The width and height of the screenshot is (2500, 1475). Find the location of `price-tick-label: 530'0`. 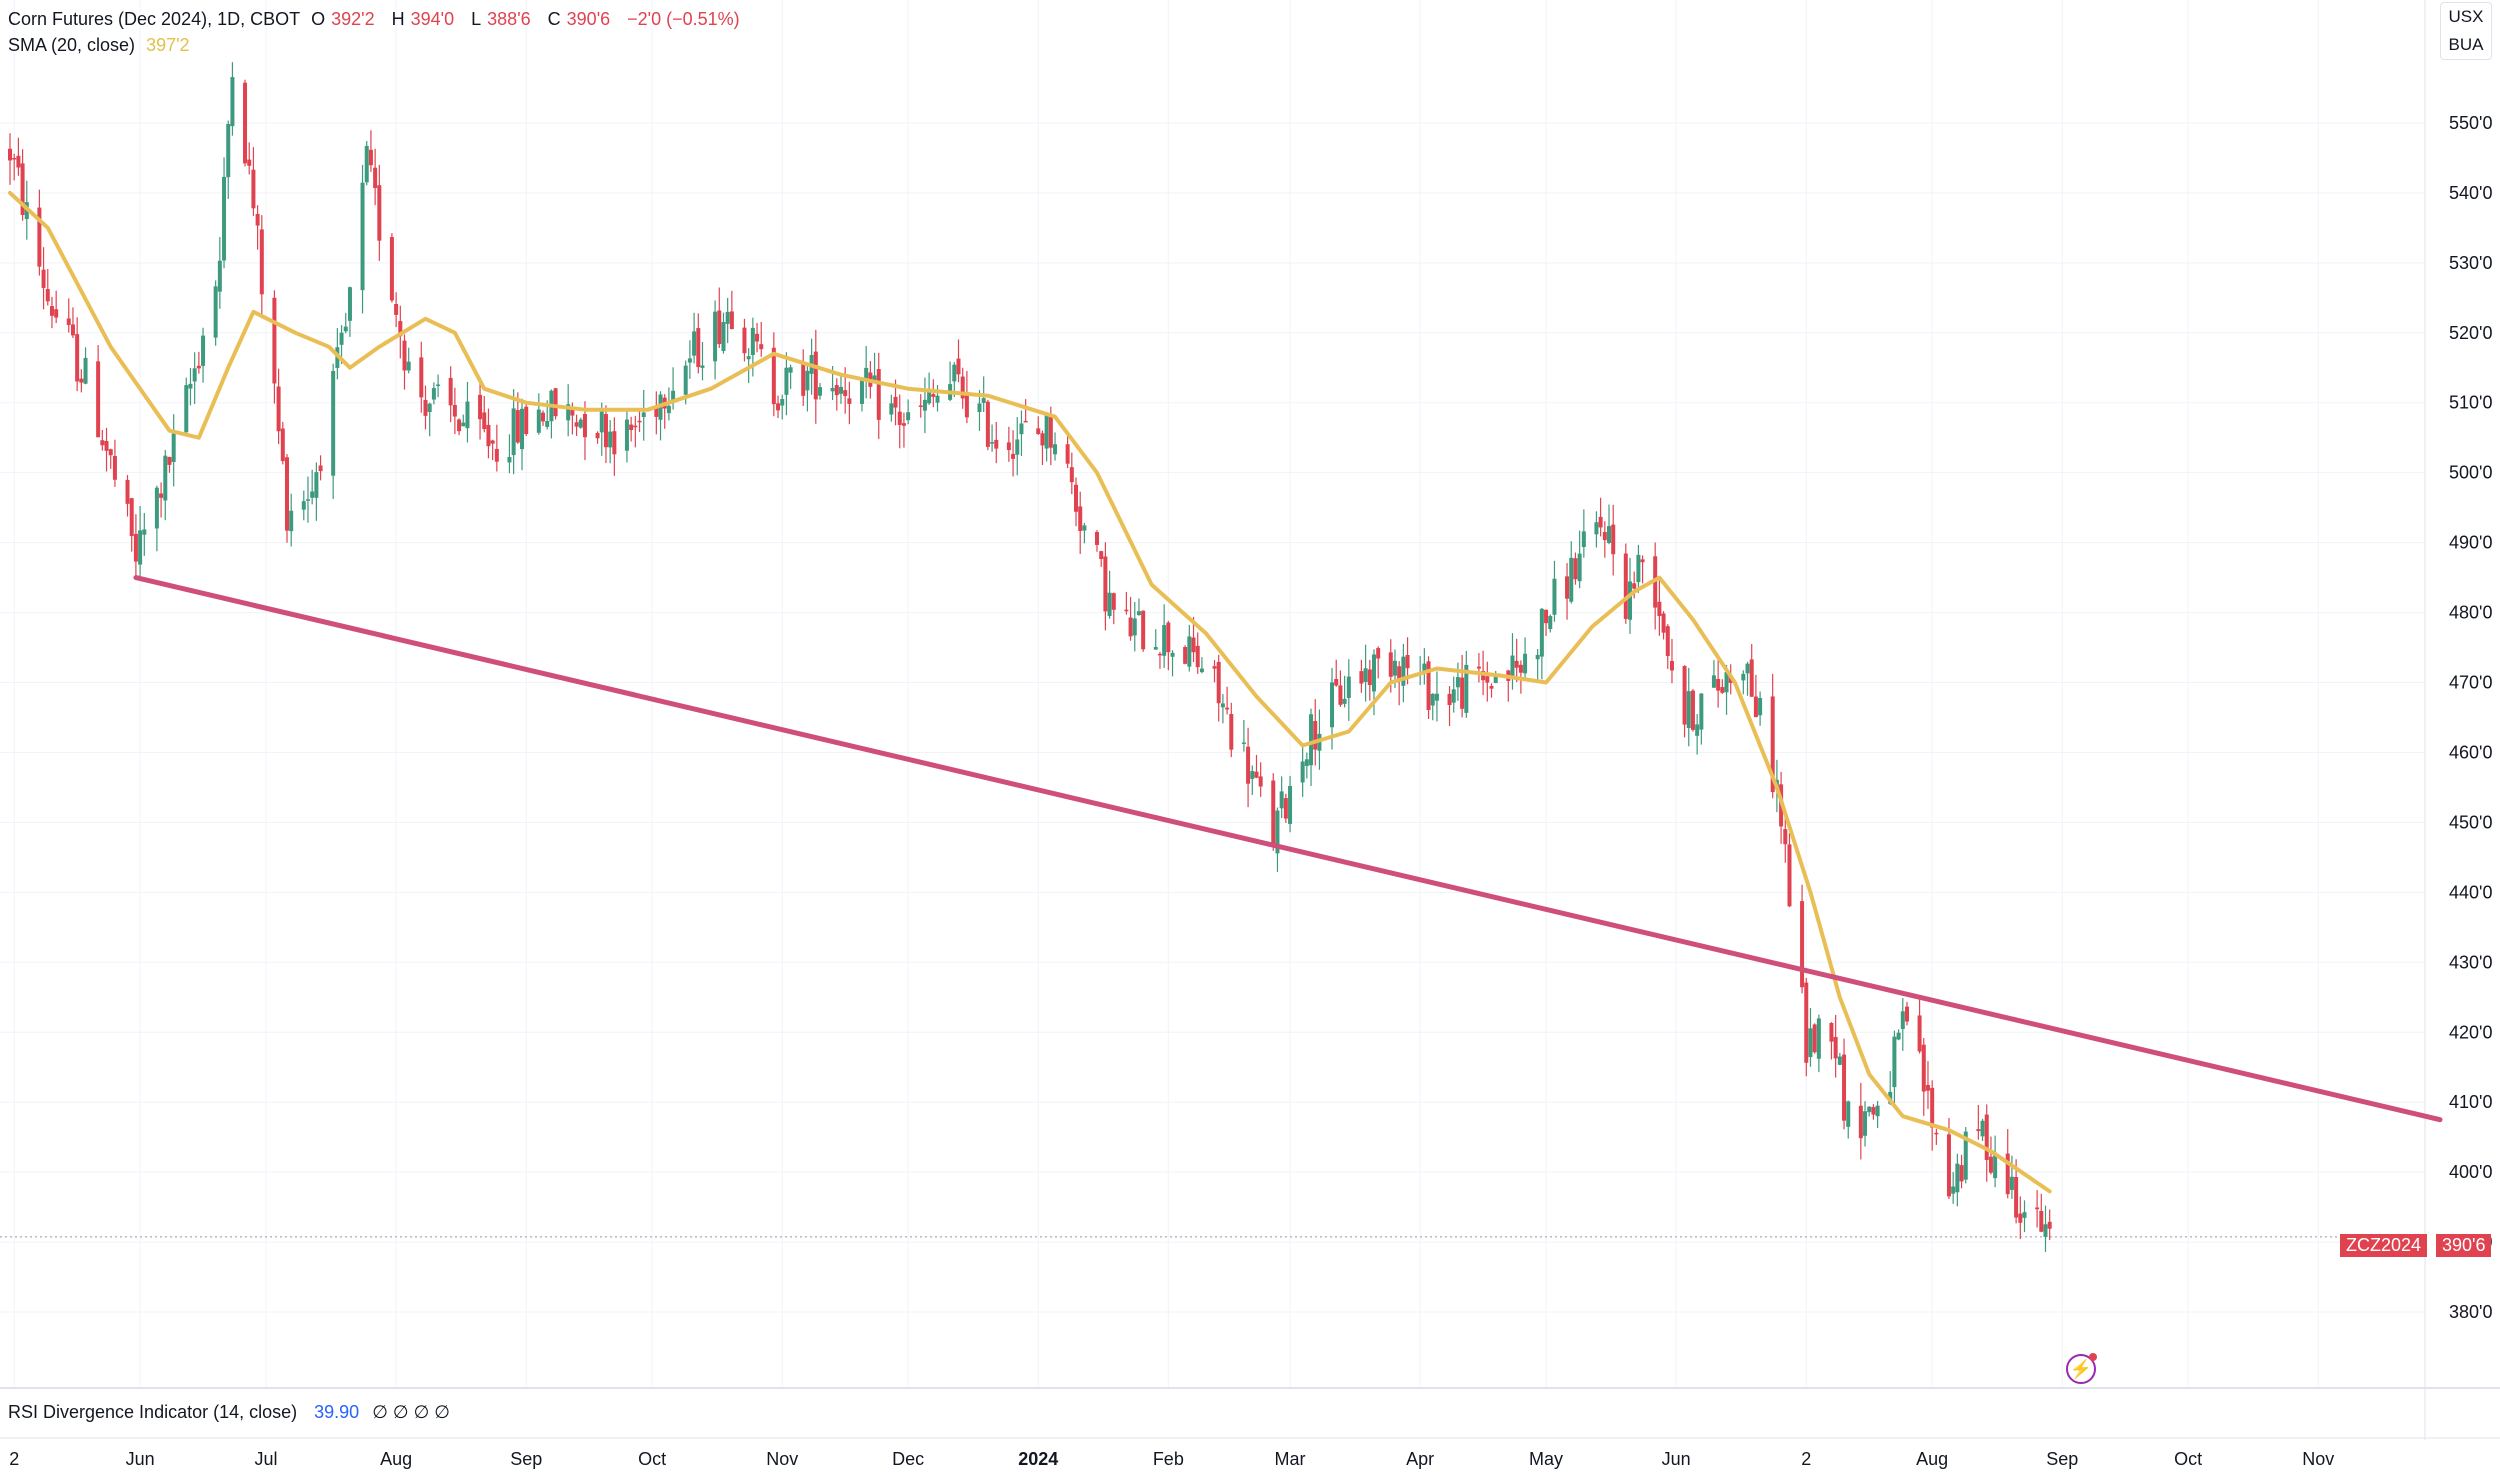

price-tick-label: 530'0 is located at coordinates (2470, 263).